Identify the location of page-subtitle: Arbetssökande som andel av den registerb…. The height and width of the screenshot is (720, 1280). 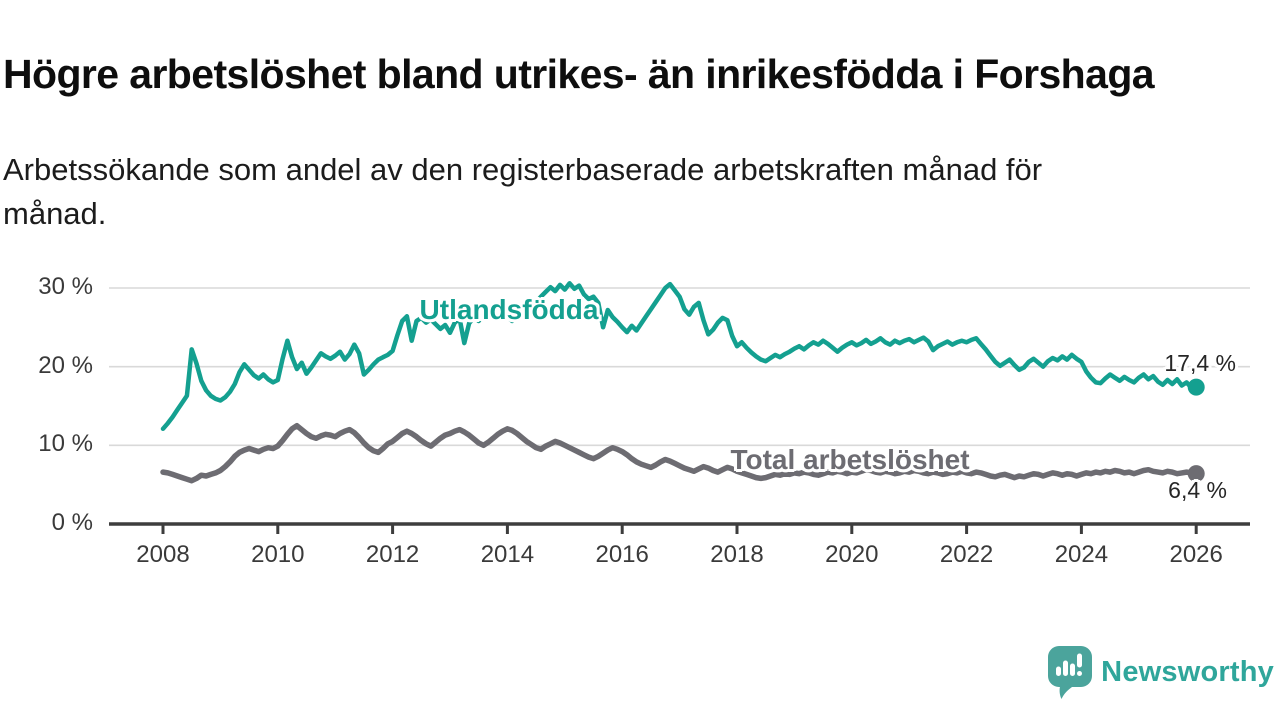
(603, 192).